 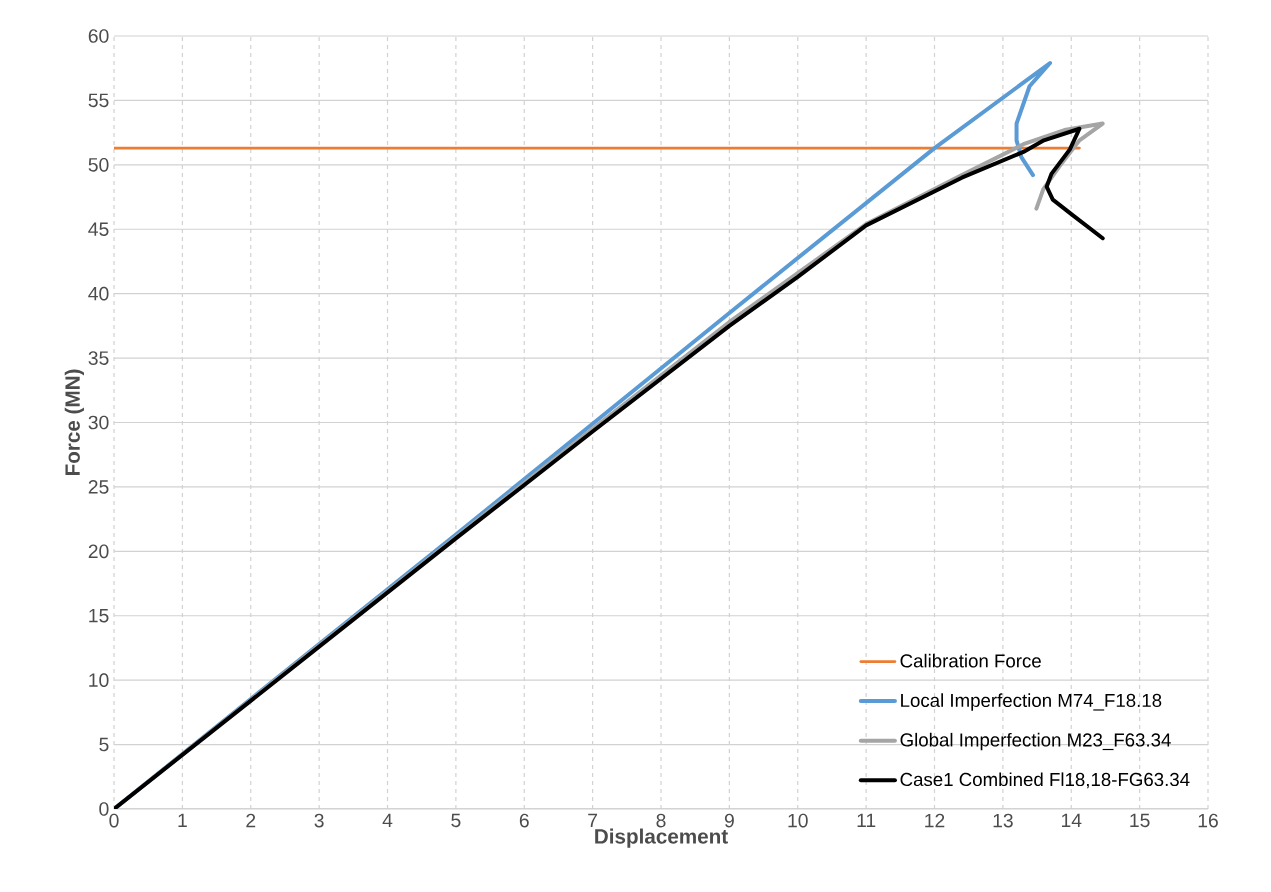 I want to click on legend-label: Global Imperfection M23_F63.34, so click(x=1035, y=741).